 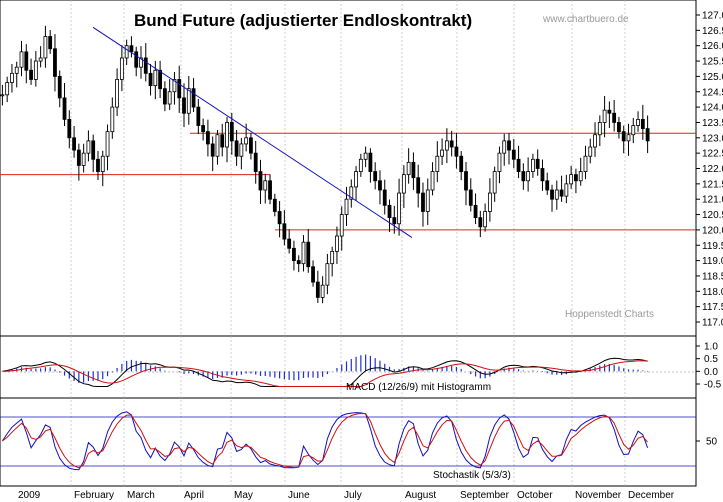 I want to click on stoch-tick-label: 50, so click(x=712, y=442).